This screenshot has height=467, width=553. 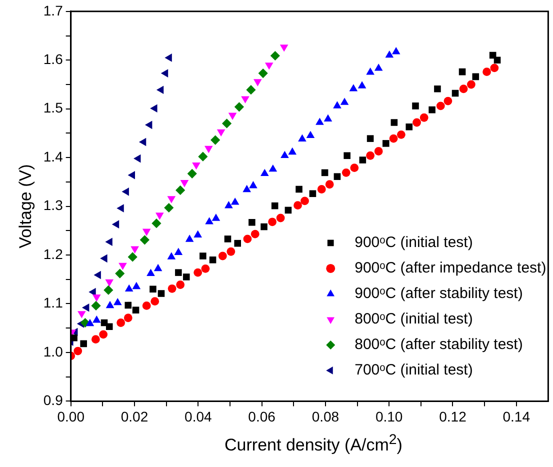 What do you see at coordinates (413, 319) in the screenshot?
I see `legend-label: 800ᵒC (initial test)` at bounding box center [413, 319].